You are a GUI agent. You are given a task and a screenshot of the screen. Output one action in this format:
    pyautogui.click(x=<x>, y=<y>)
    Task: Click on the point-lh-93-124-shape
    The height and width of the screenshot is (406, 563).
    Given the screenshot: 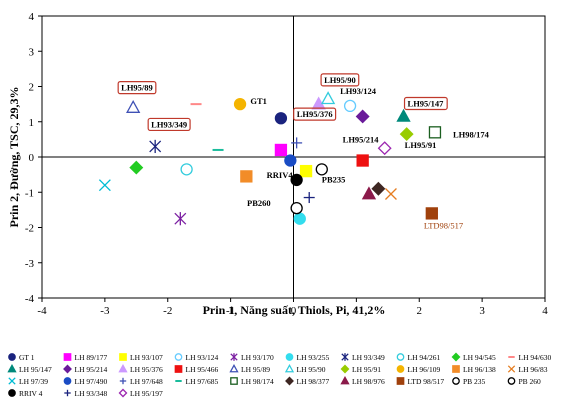 What is the action you would take?
    pyautogui.click(x=350, y=106)
    